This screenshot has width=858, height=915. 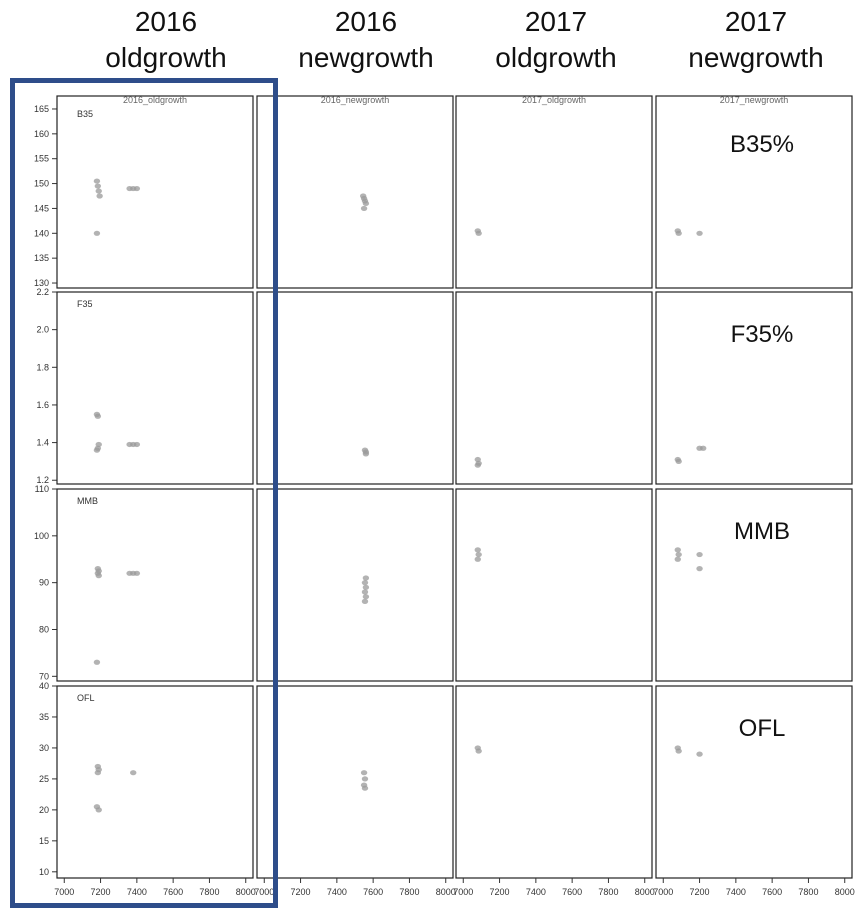 What do you see at coordinates (42, 292) in the screenshot?
I see `y-tick-label: 2.2` at bounding box center [42, 292].